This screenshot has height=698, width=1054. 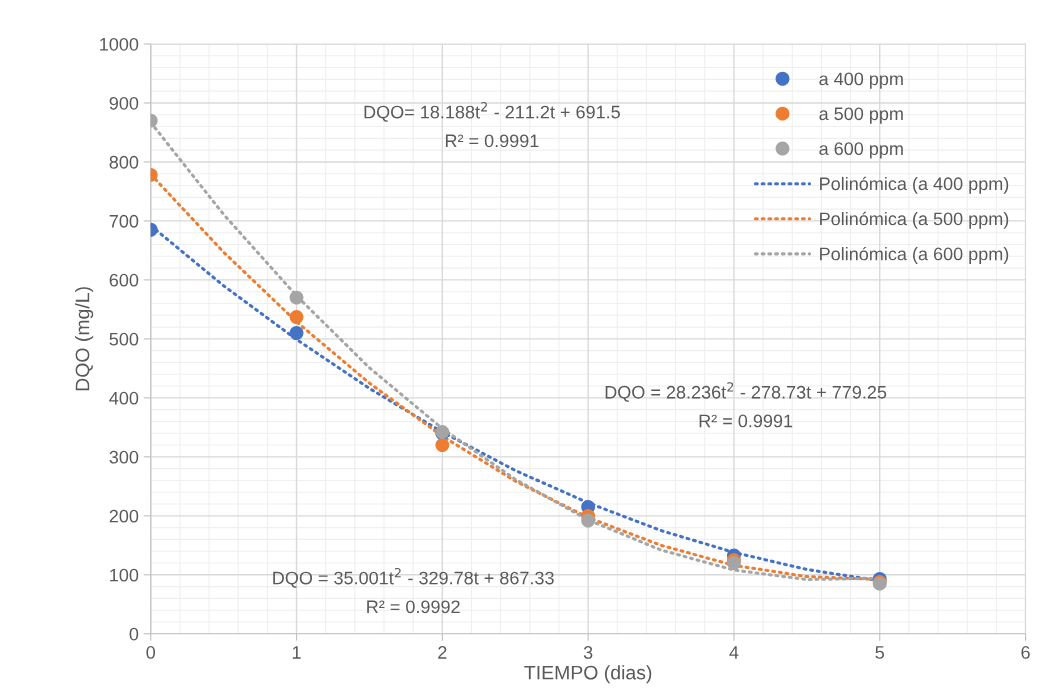 What do you see at coordinates (124, 221) in the screenshot?
I see `y-tick-label: 700` at bounding box center [124, 221].